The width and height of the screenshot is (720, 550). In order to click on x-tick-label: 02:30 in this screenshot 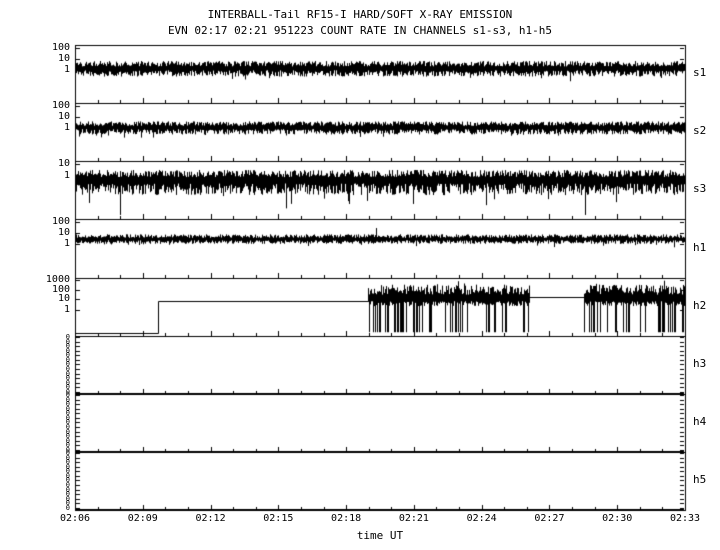, I will do `click(617, 518)`.